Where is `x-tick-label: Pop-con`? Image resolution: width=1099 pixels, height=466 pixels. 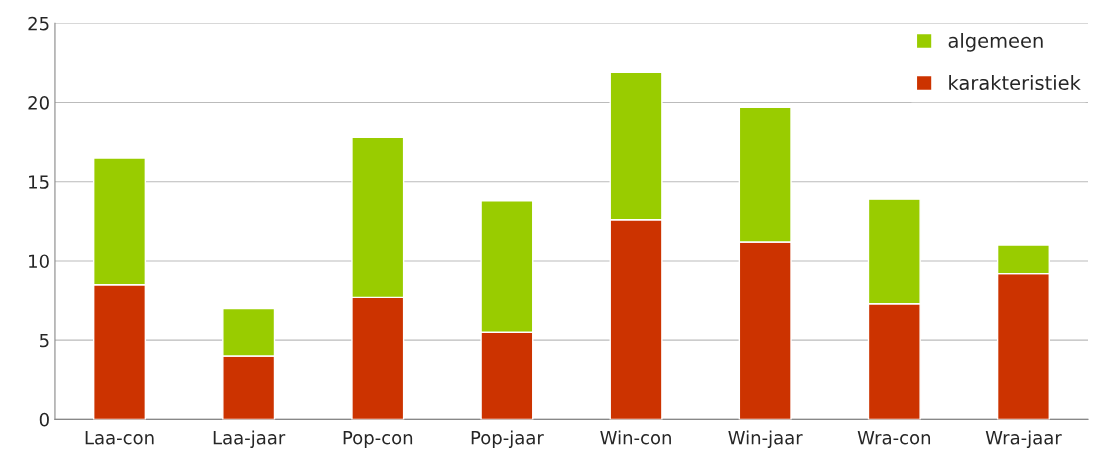
x-tick-label: Pop-con is located at coordinates (378, 439).